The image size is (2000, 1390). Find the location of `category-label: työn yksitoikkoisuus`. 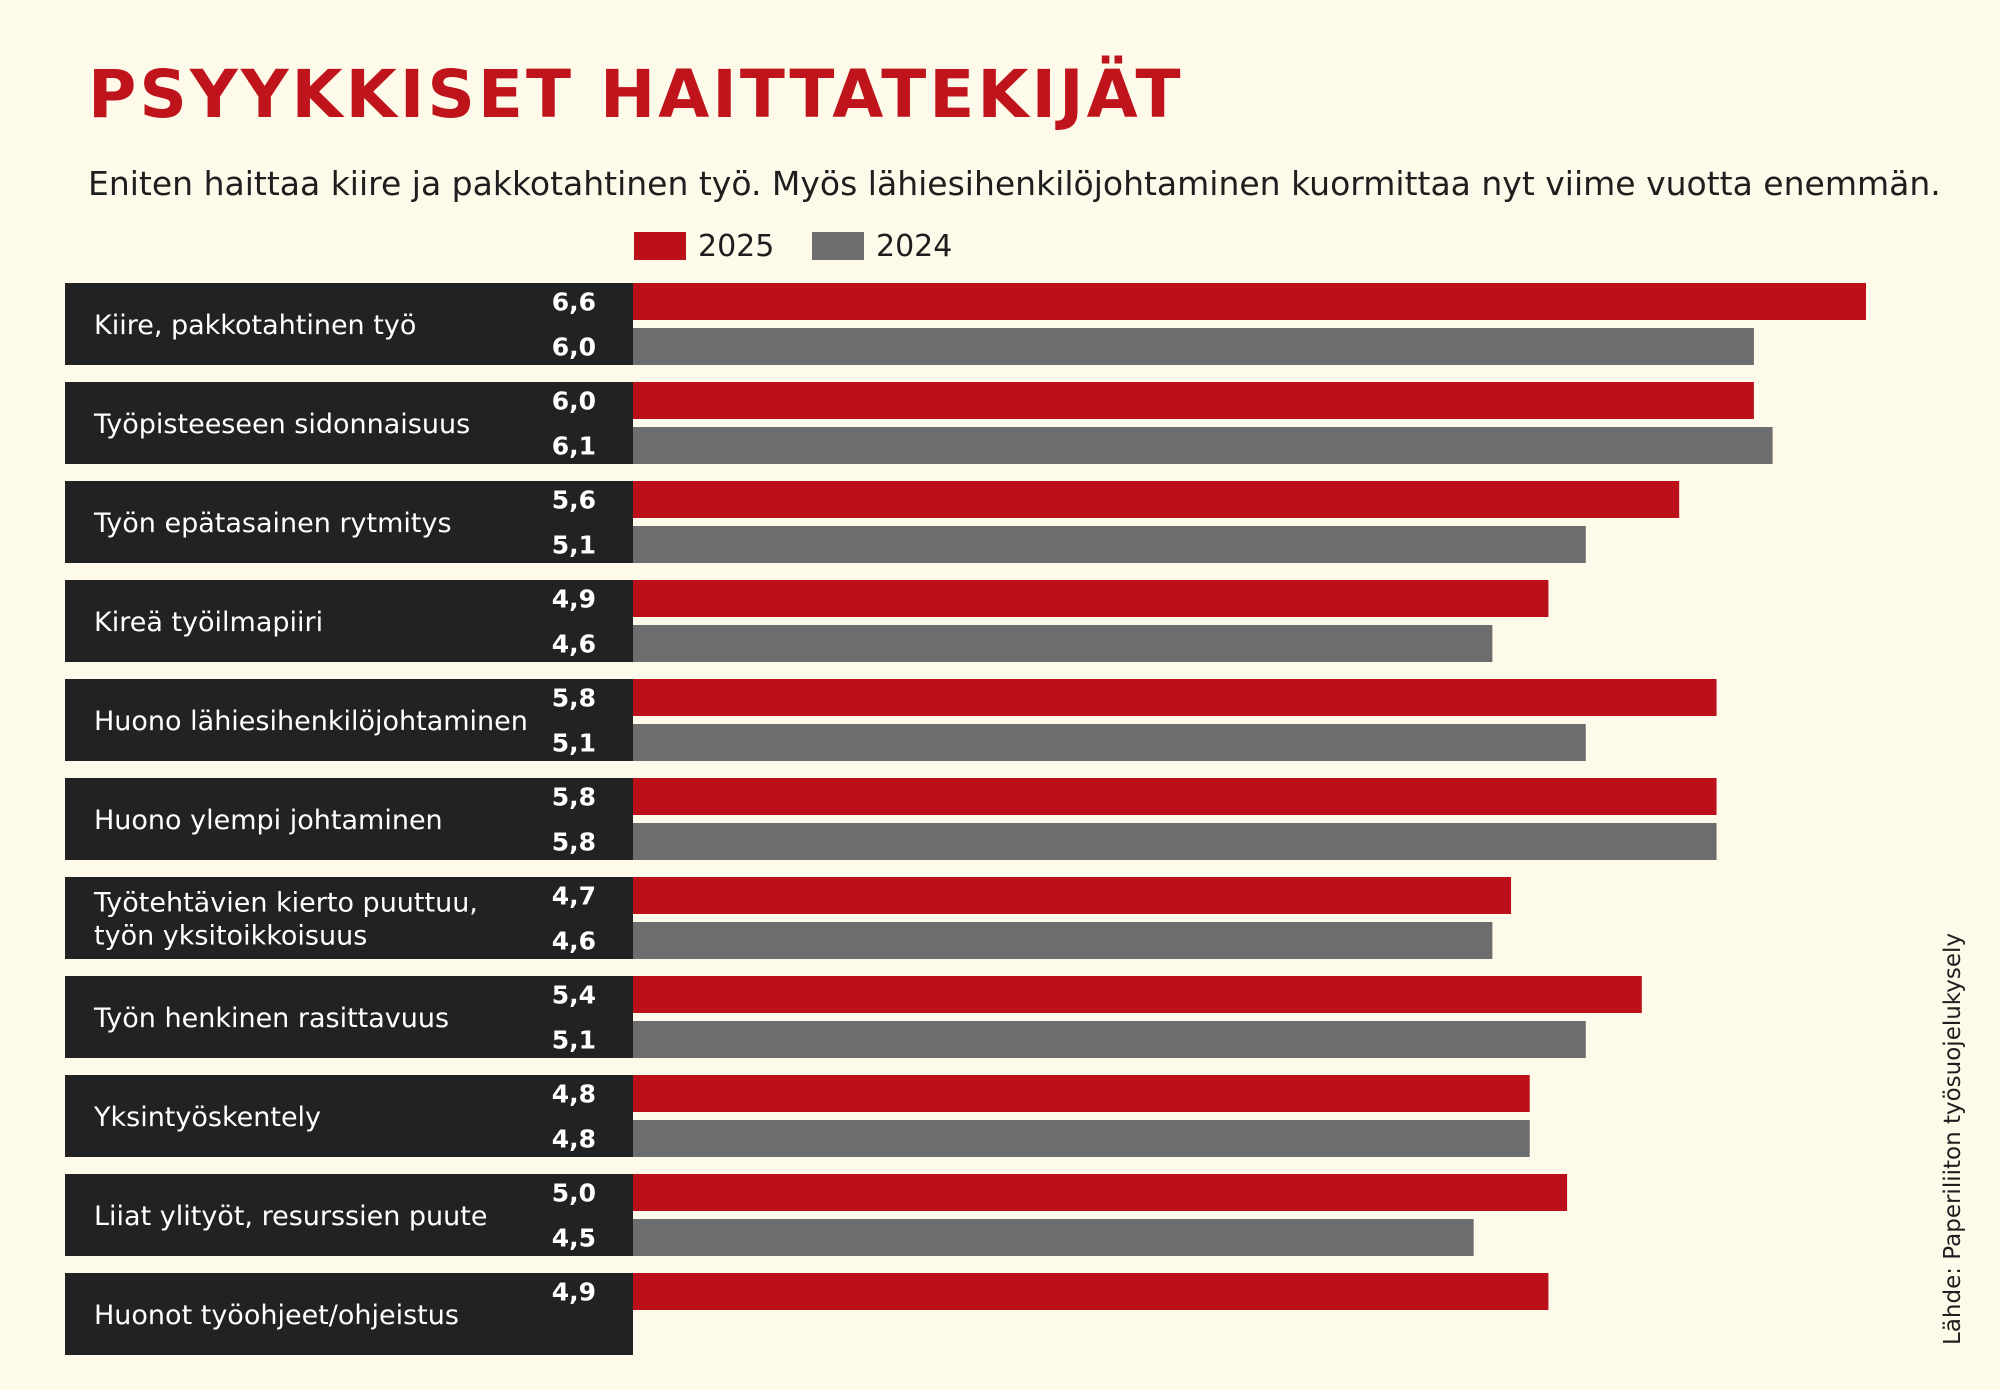

category-label: työn yksitoikkoisuus is located at coordinates (230, 936).